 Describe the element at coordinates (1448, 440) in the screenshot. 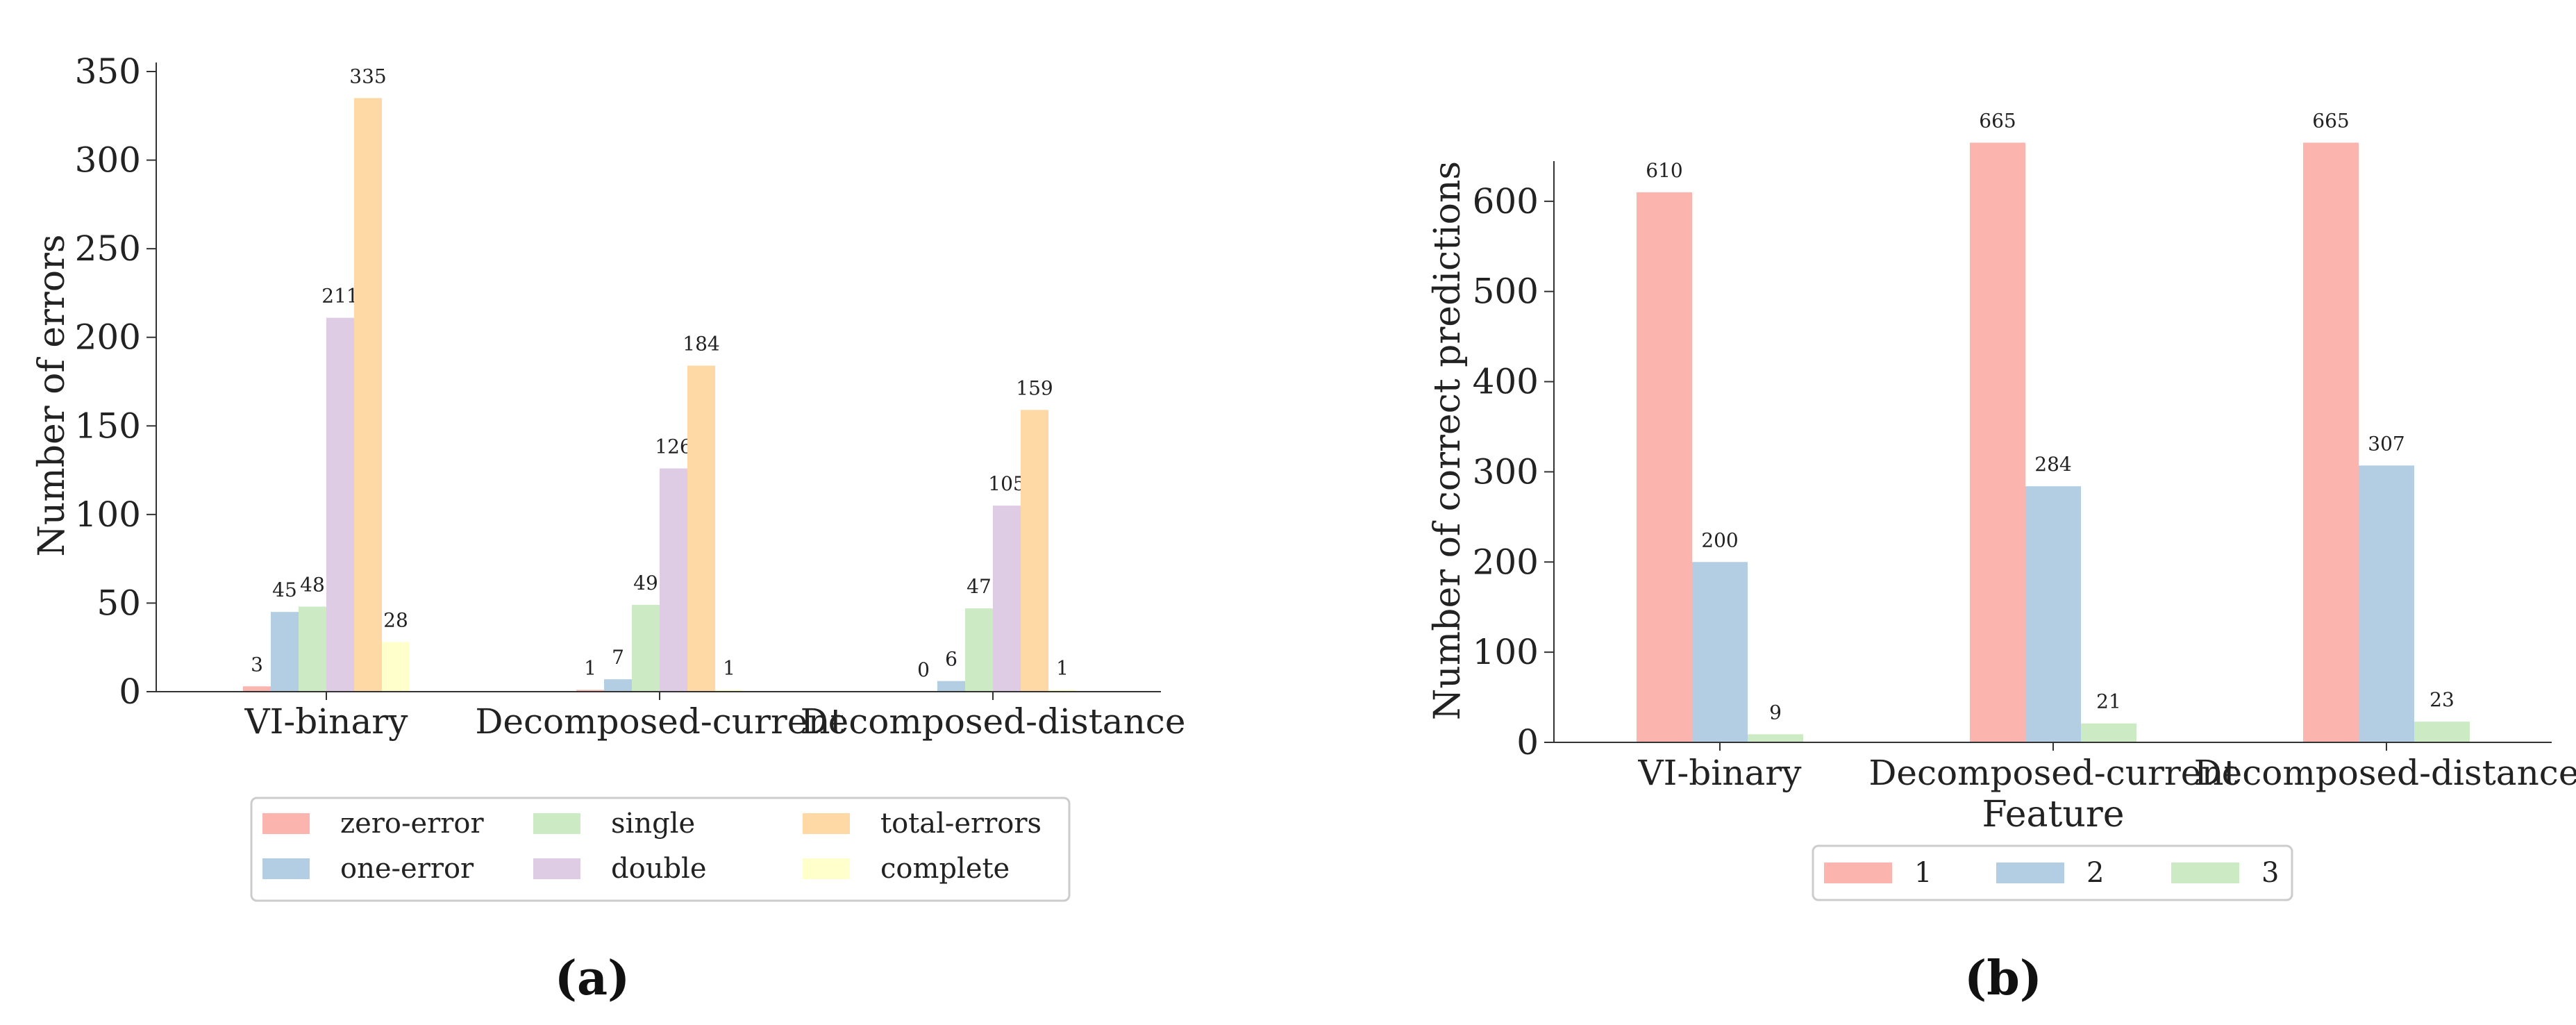

I see `y-axis-label: Number of correct predictions` at that location.